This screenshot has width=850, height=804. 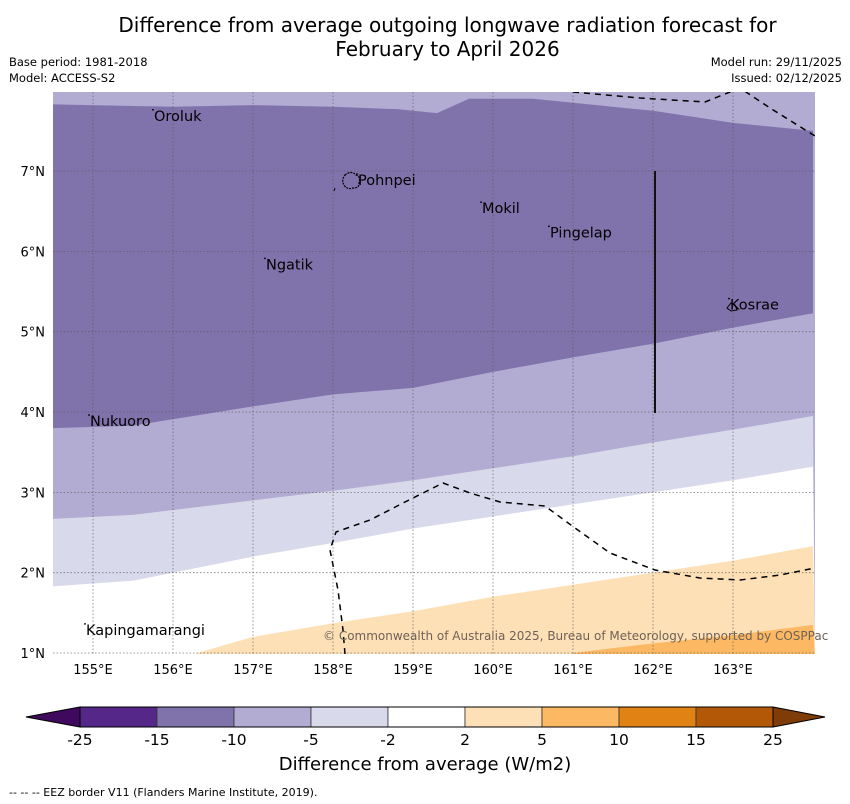 I want to click on place-label-nukuoro: Nukuoro, so click(x=120, y=422).